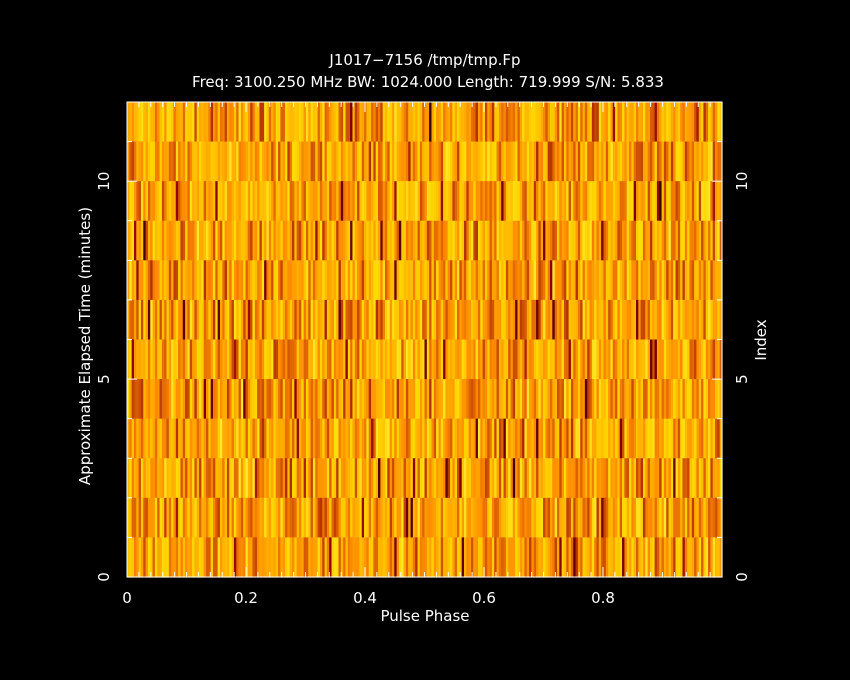 Image resolution: width=850 pixels, height=680 pixels. What do you see at coordinates (484, 598) in the screenshot?
I see `x-tick-label: 0.6` at bounding box center [484, 598].